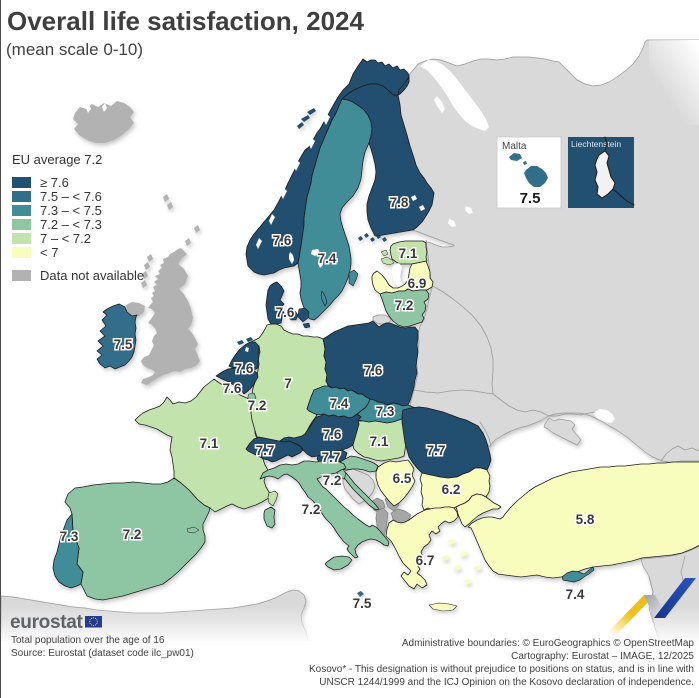 This screenshot has height=698, width=699. Describe the element at coordinates (514, 146) in the screenshot. I see `svg-text: Malta` at that location.